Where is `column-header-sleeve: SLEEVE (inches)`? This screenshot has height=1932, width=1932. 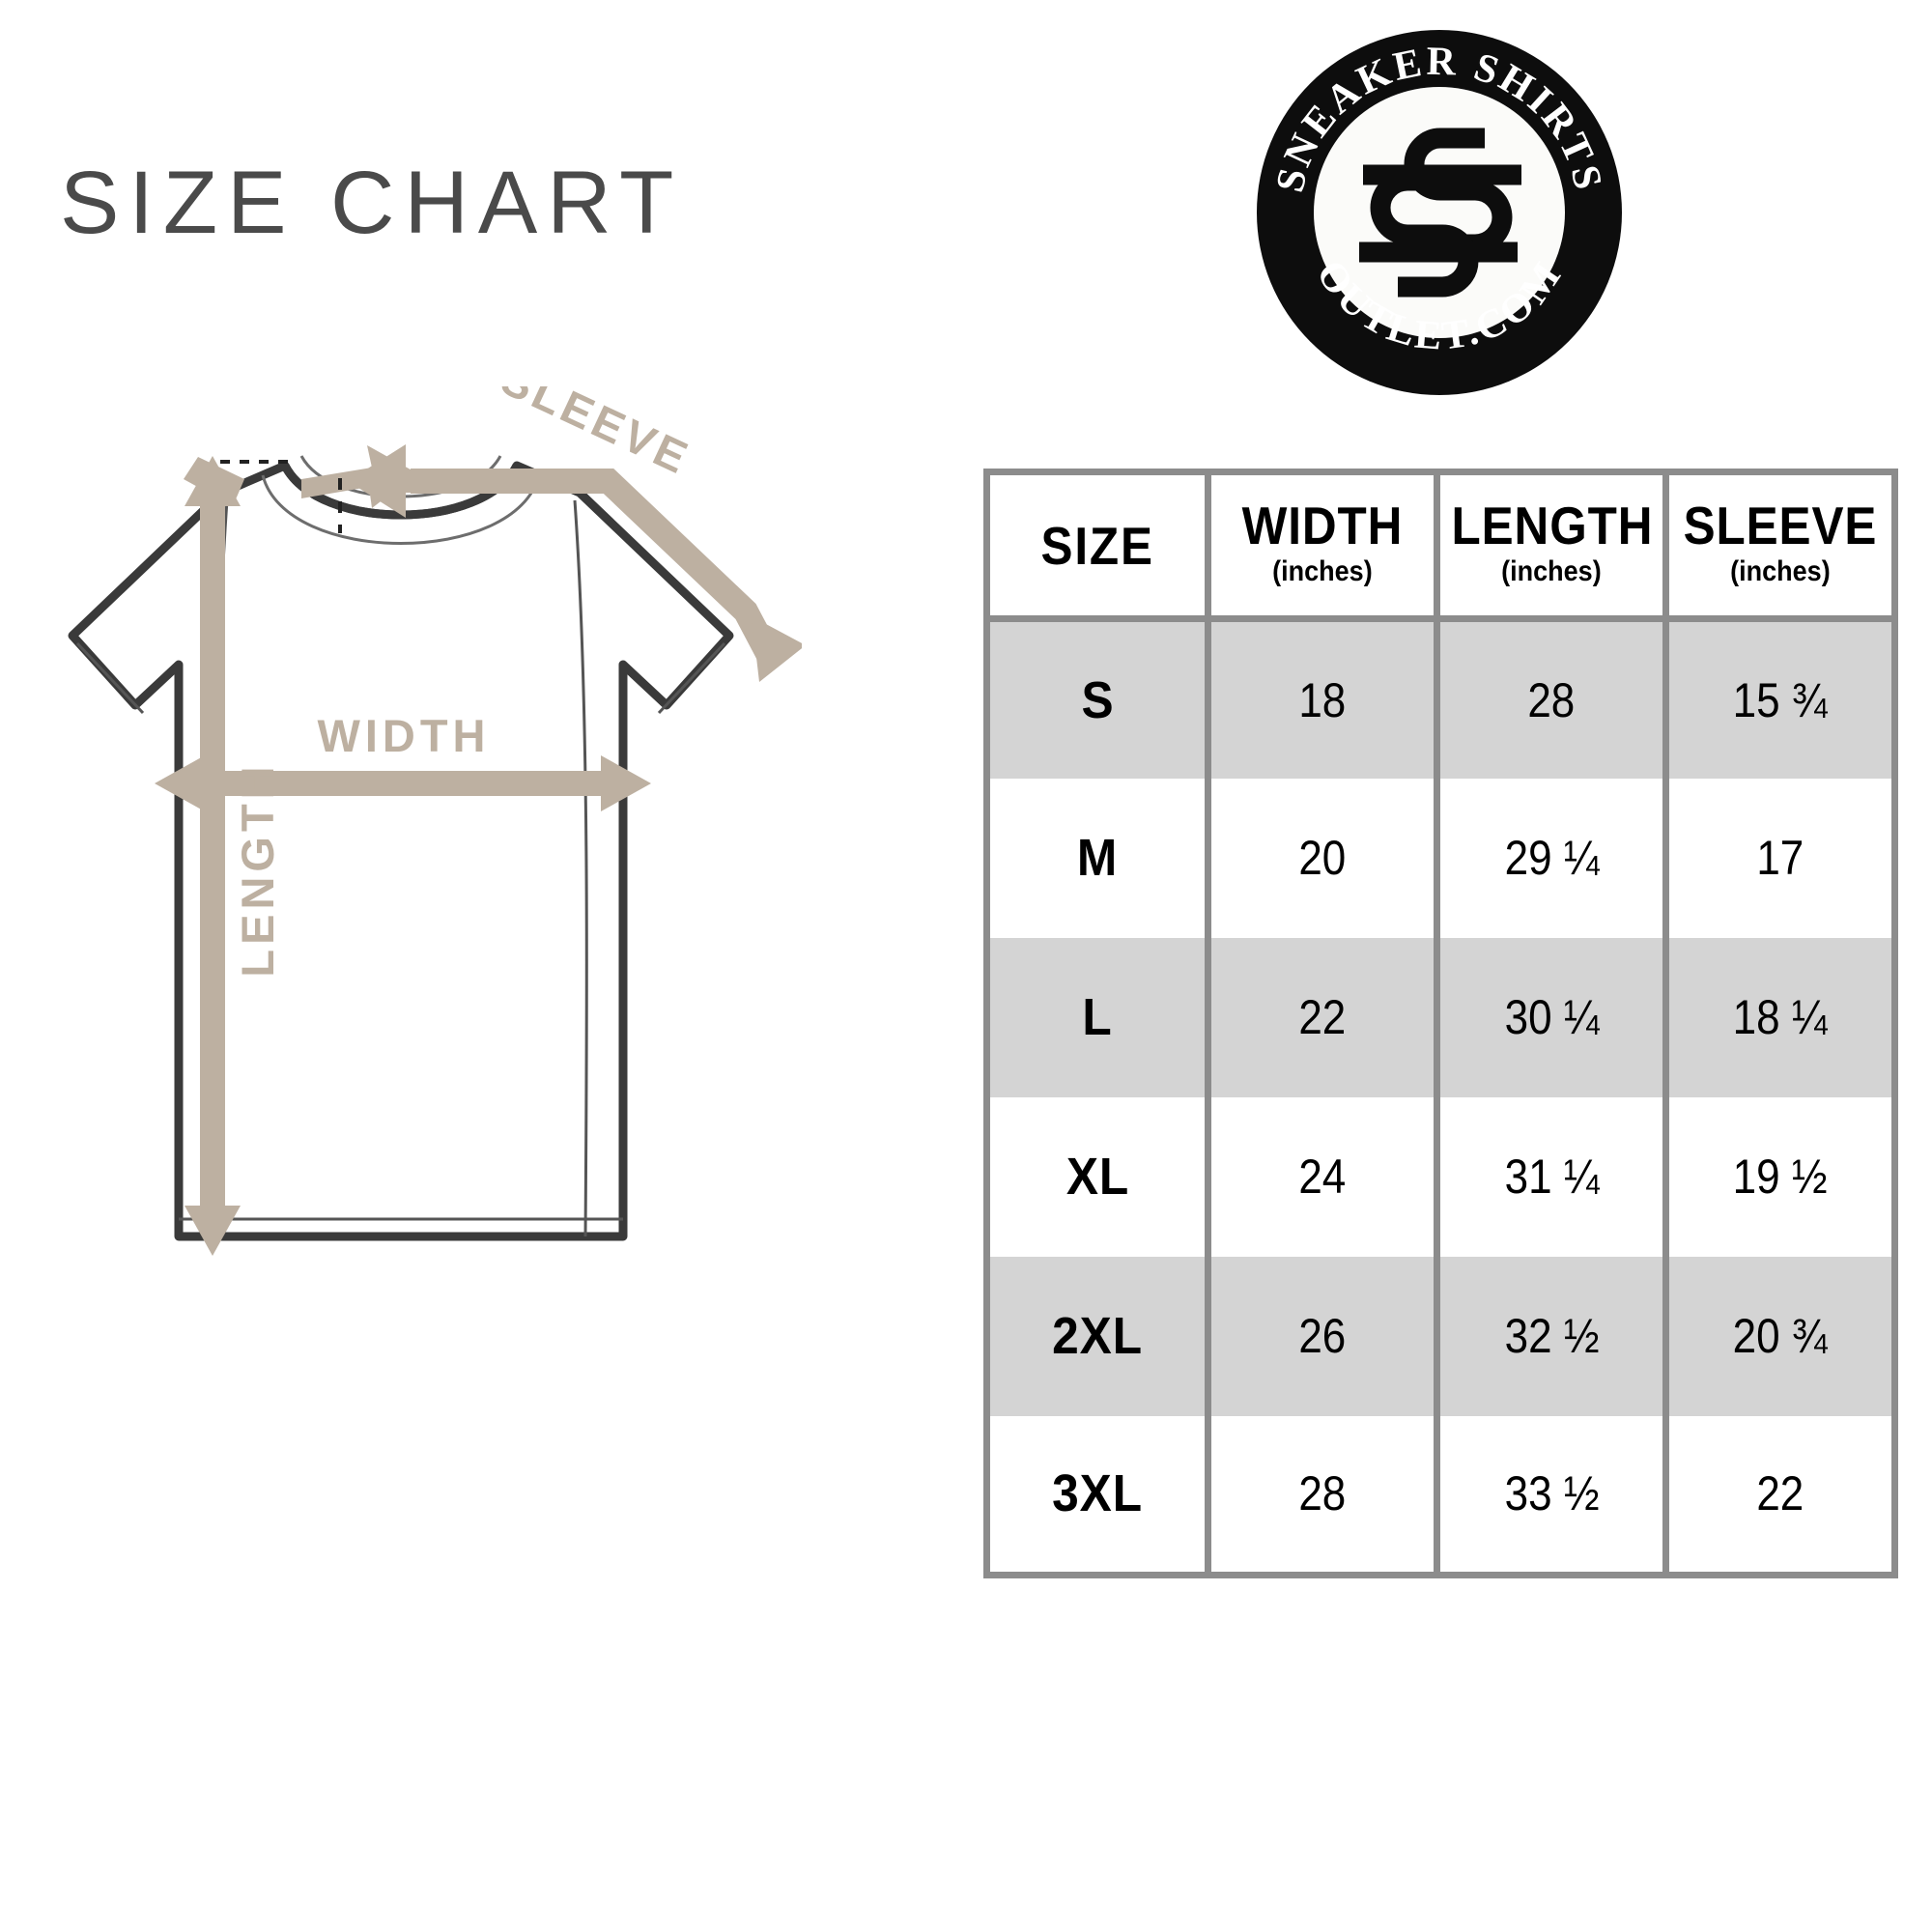 column-header-sleeve: SLEEVE (inches) is located at coordinates (1778, 546).